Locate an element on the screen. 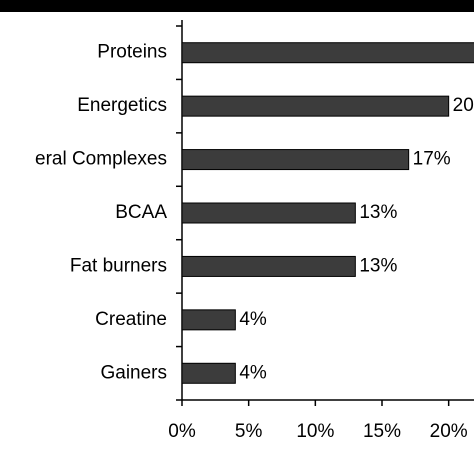  y-tick-label: eral Complexes is located at coordinates (101, 159).